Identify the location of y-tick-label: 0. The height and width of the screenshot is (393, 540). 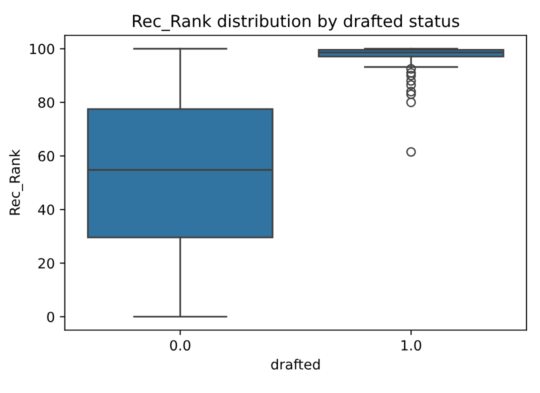
(50, 317).